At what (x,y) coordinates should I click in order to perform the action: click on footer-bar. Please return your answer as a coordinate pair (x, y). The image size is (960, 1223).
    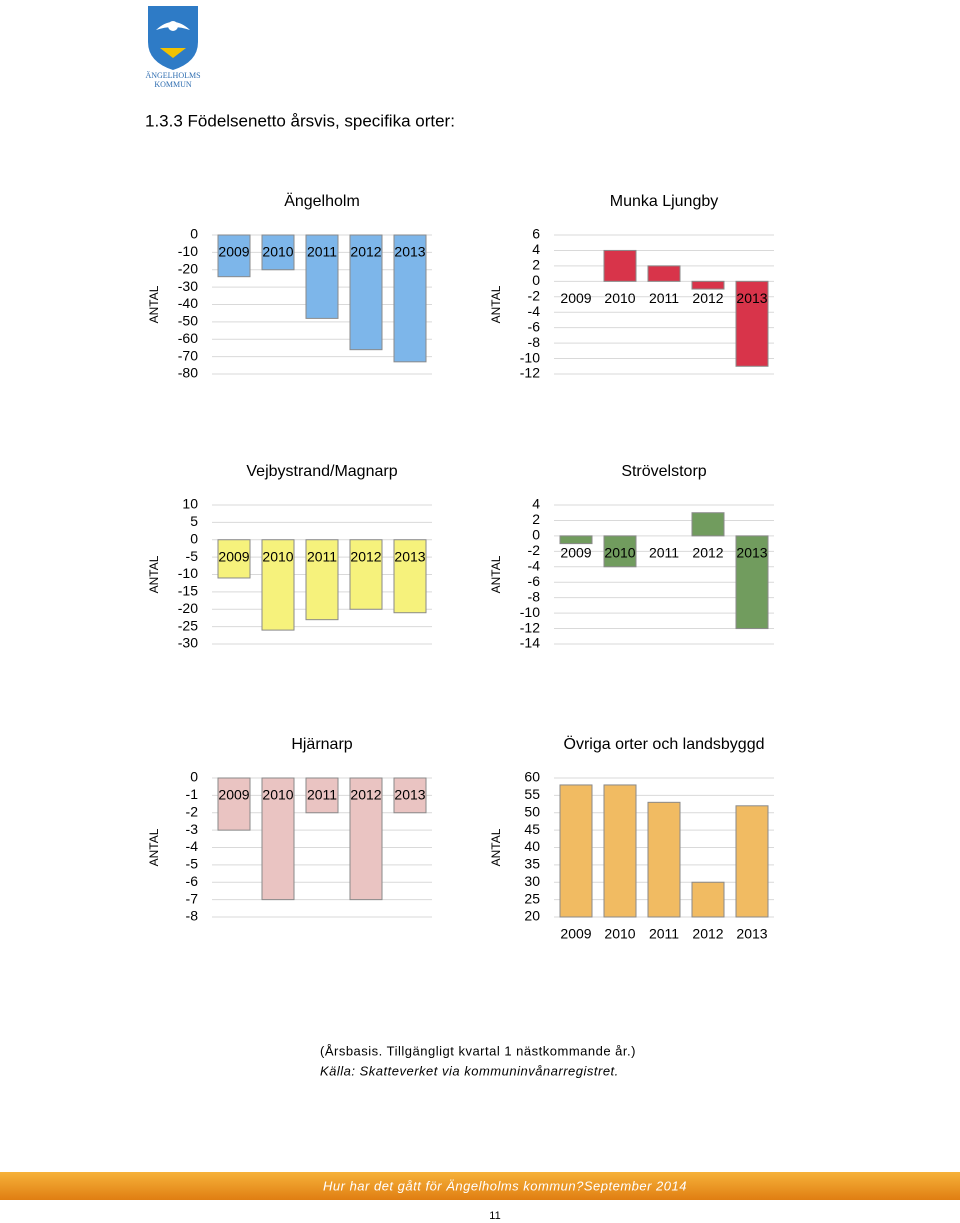
    Looking at the image, I should click on (480, 1186).